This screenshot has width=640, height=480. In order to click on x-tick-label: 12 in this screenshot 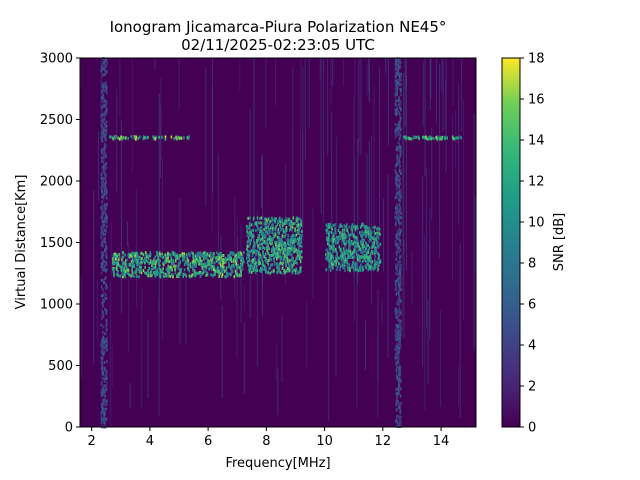, I will do `click(383, 441)`.